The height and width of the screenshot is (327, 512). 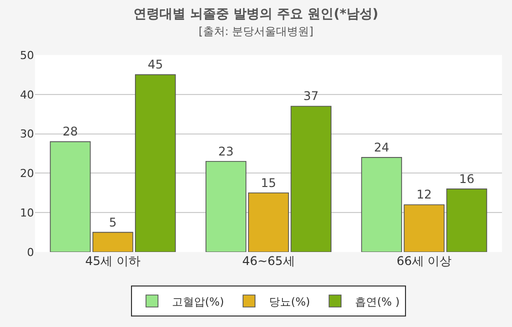 I want to click on data-label: 16, so click(x=466, y=179).